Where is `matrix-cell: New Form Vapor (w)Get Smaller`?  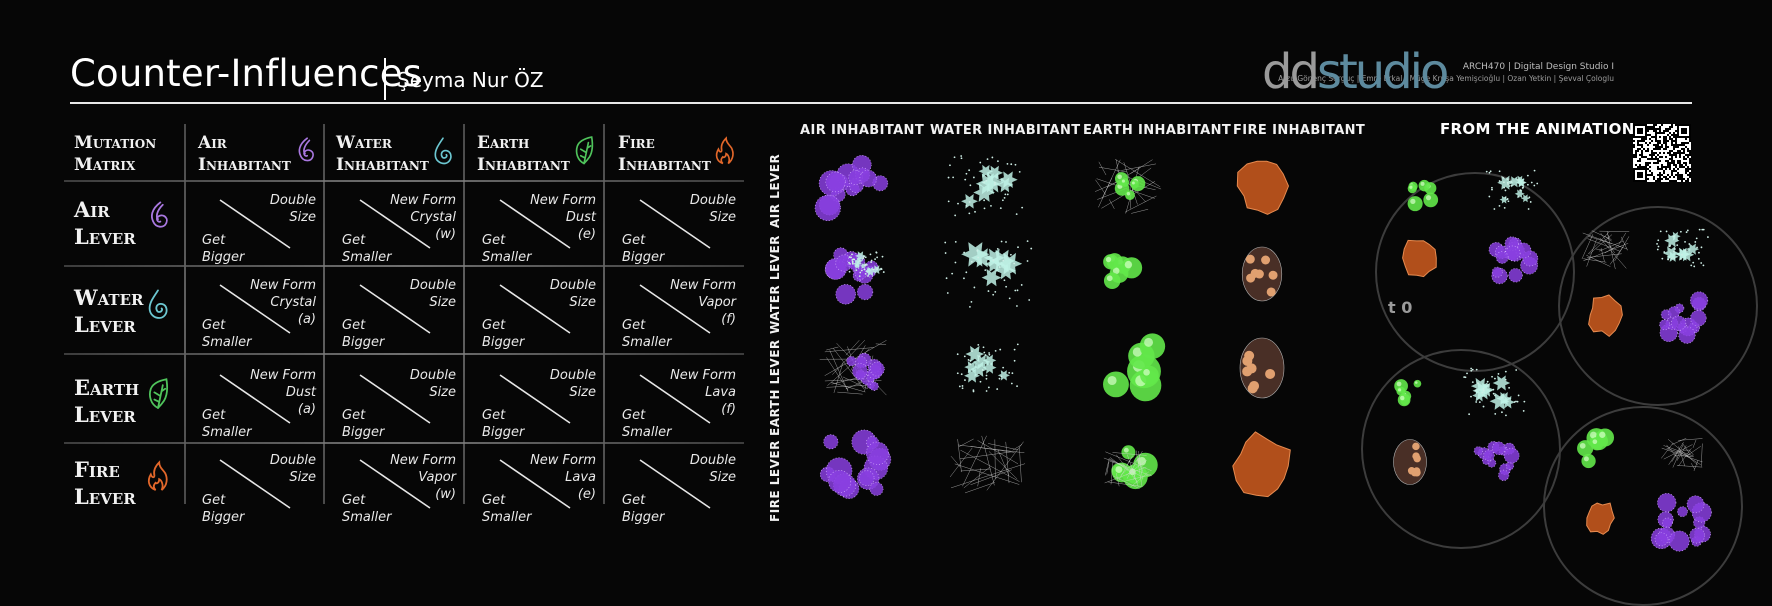
matrix-cell: New Form Vapor (w)Get Smaller is located at coordinates (397, 489).